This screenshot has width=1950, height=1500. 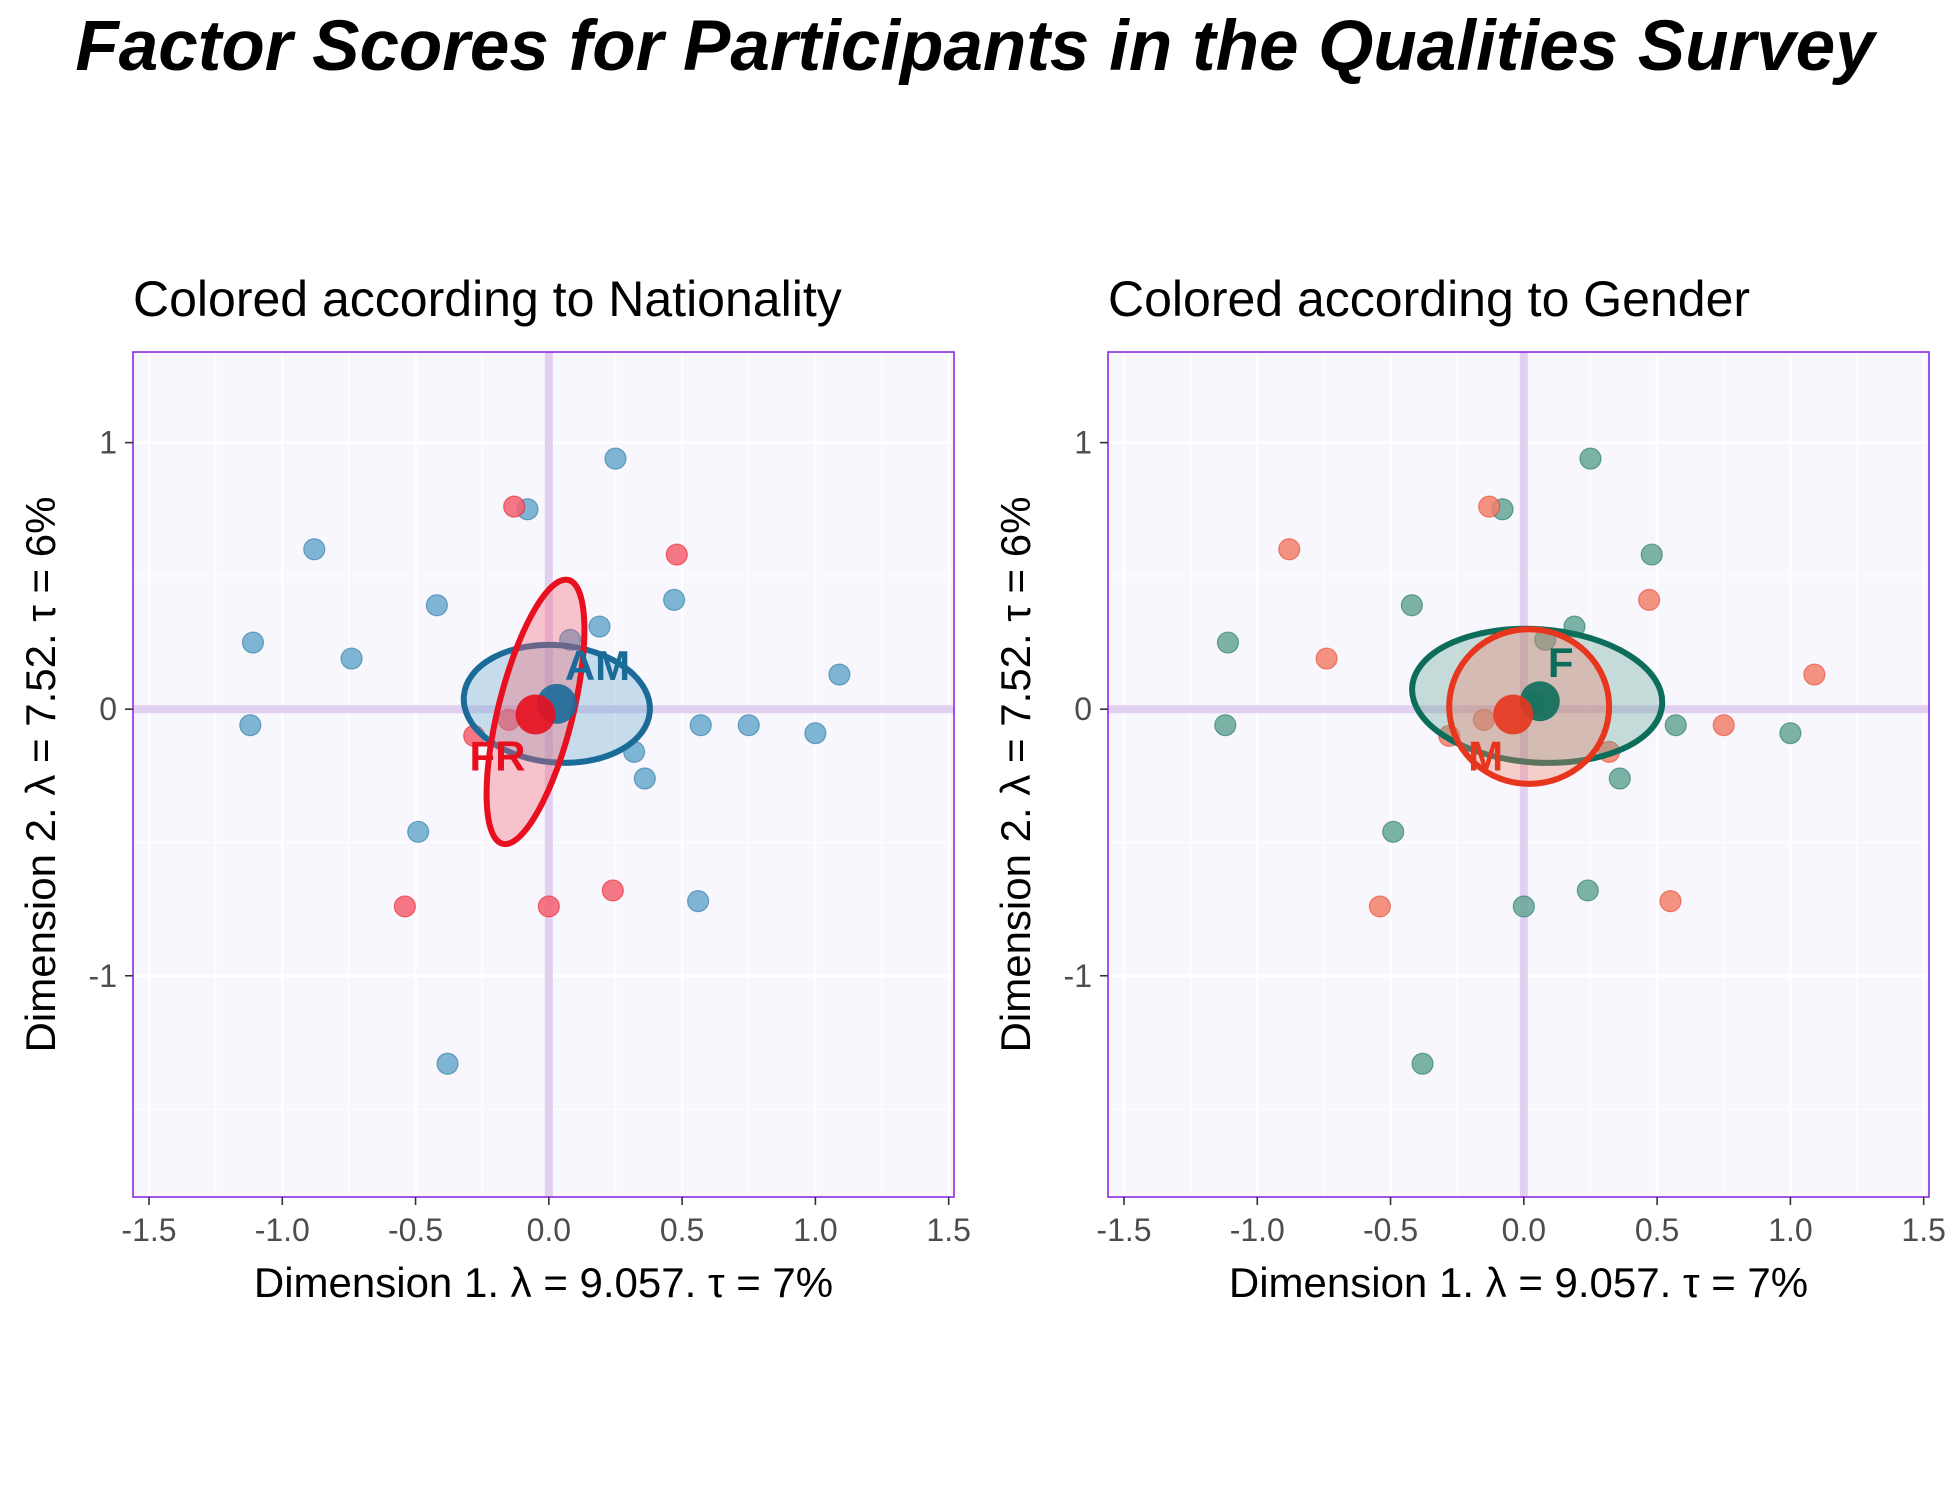 What do you see at coordinates (415, 1230) in the screenshot?
I see `chart-0-x-tick-label: -0.5` at bounding box center [415, 1230].